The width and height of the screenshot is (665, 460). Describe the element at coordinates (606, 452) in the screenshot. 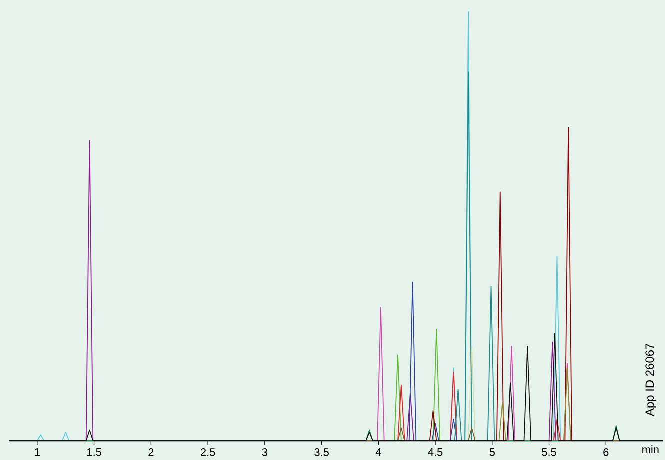

I see `x-tick-label: 6` at that location.